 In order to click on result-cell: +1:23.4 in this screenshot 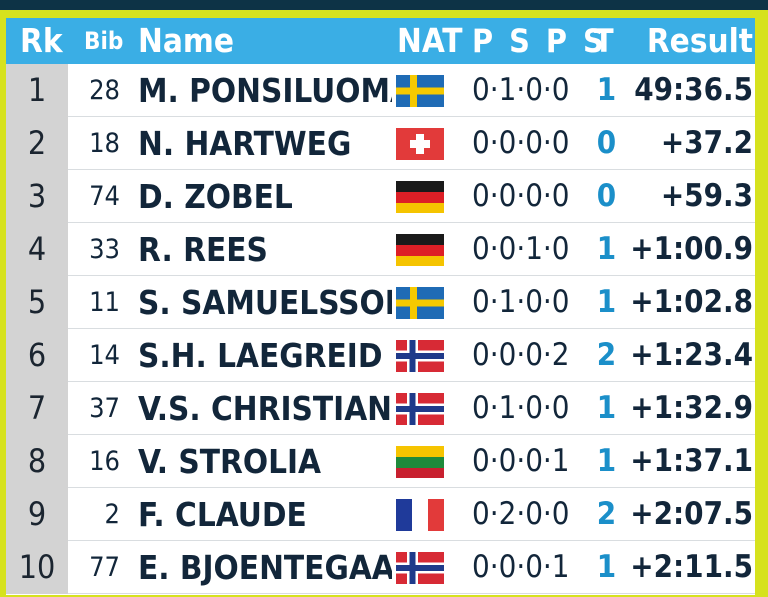, I will do `click(691, 355)`.